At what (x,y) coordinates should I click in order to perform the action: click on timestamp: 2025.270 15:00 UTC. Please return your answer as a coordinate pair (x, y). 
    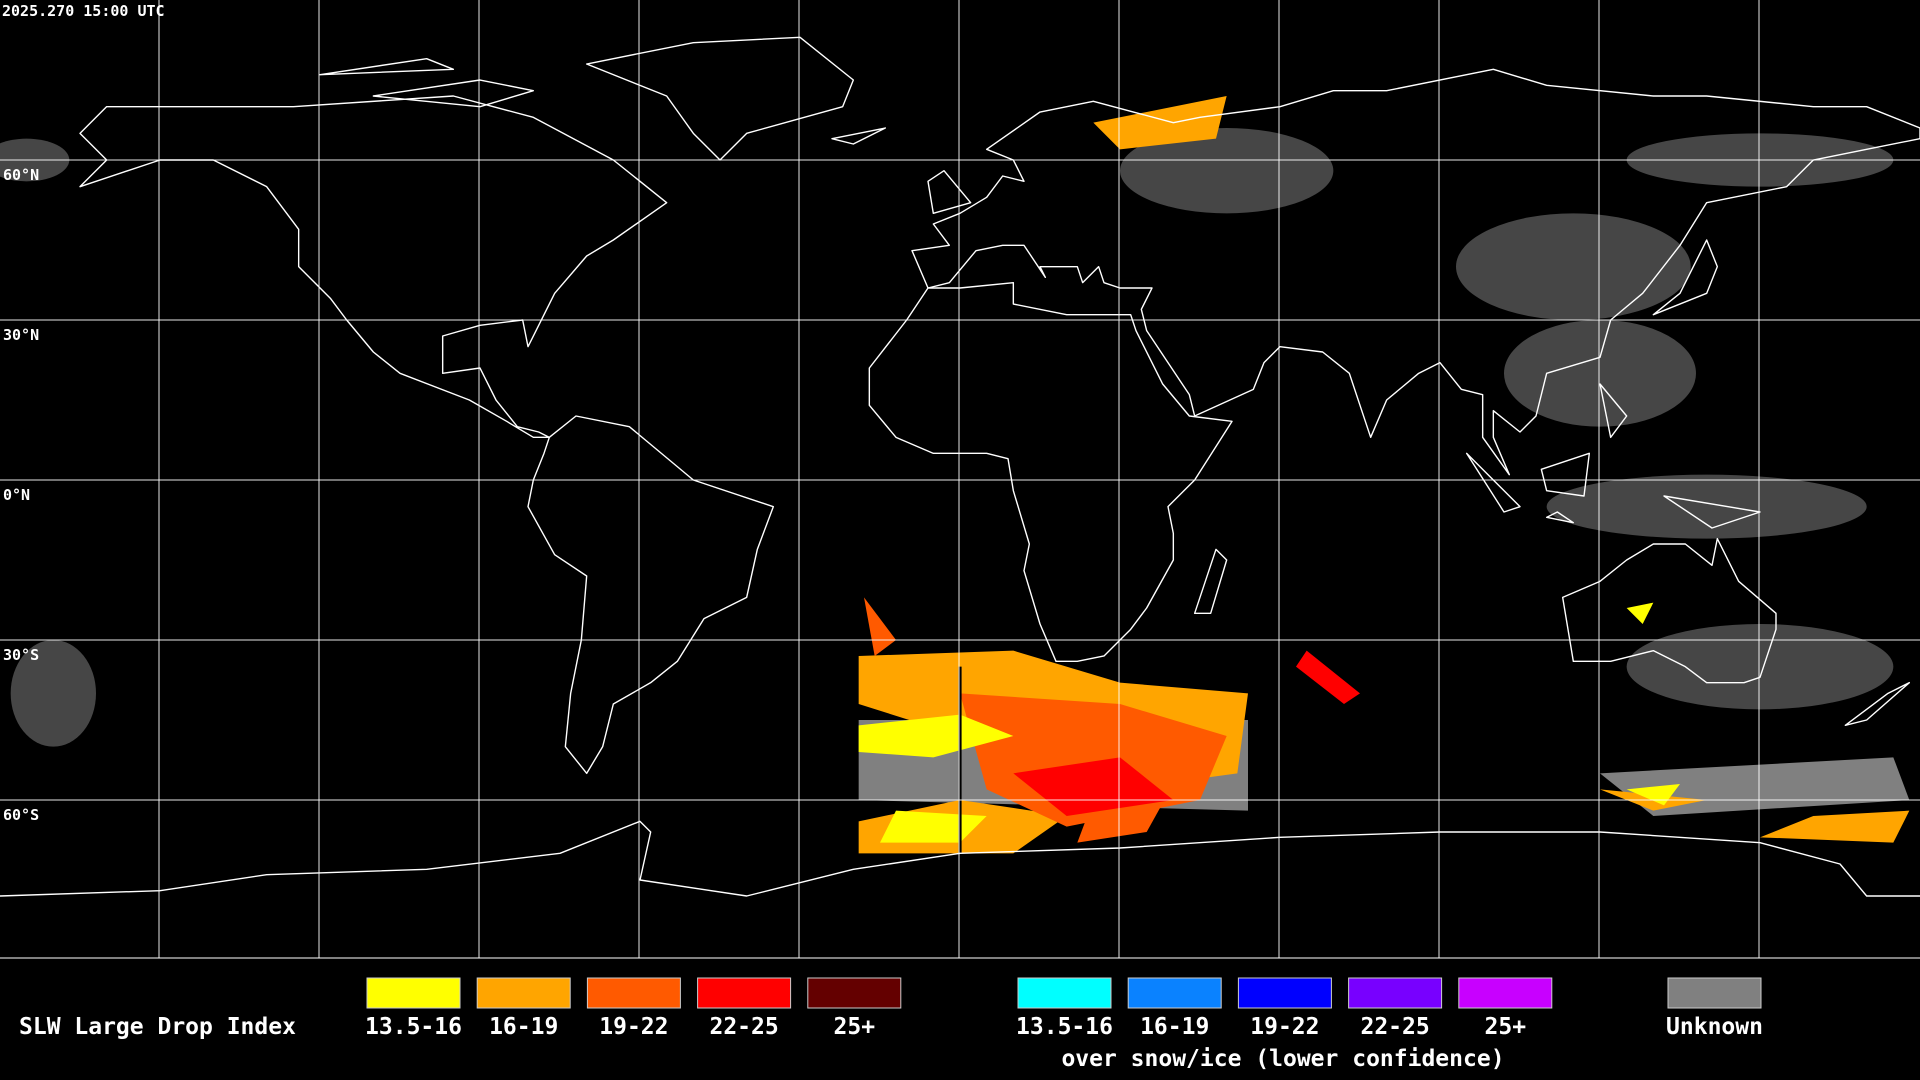
    Looking at the image, I should click on (83, 11).